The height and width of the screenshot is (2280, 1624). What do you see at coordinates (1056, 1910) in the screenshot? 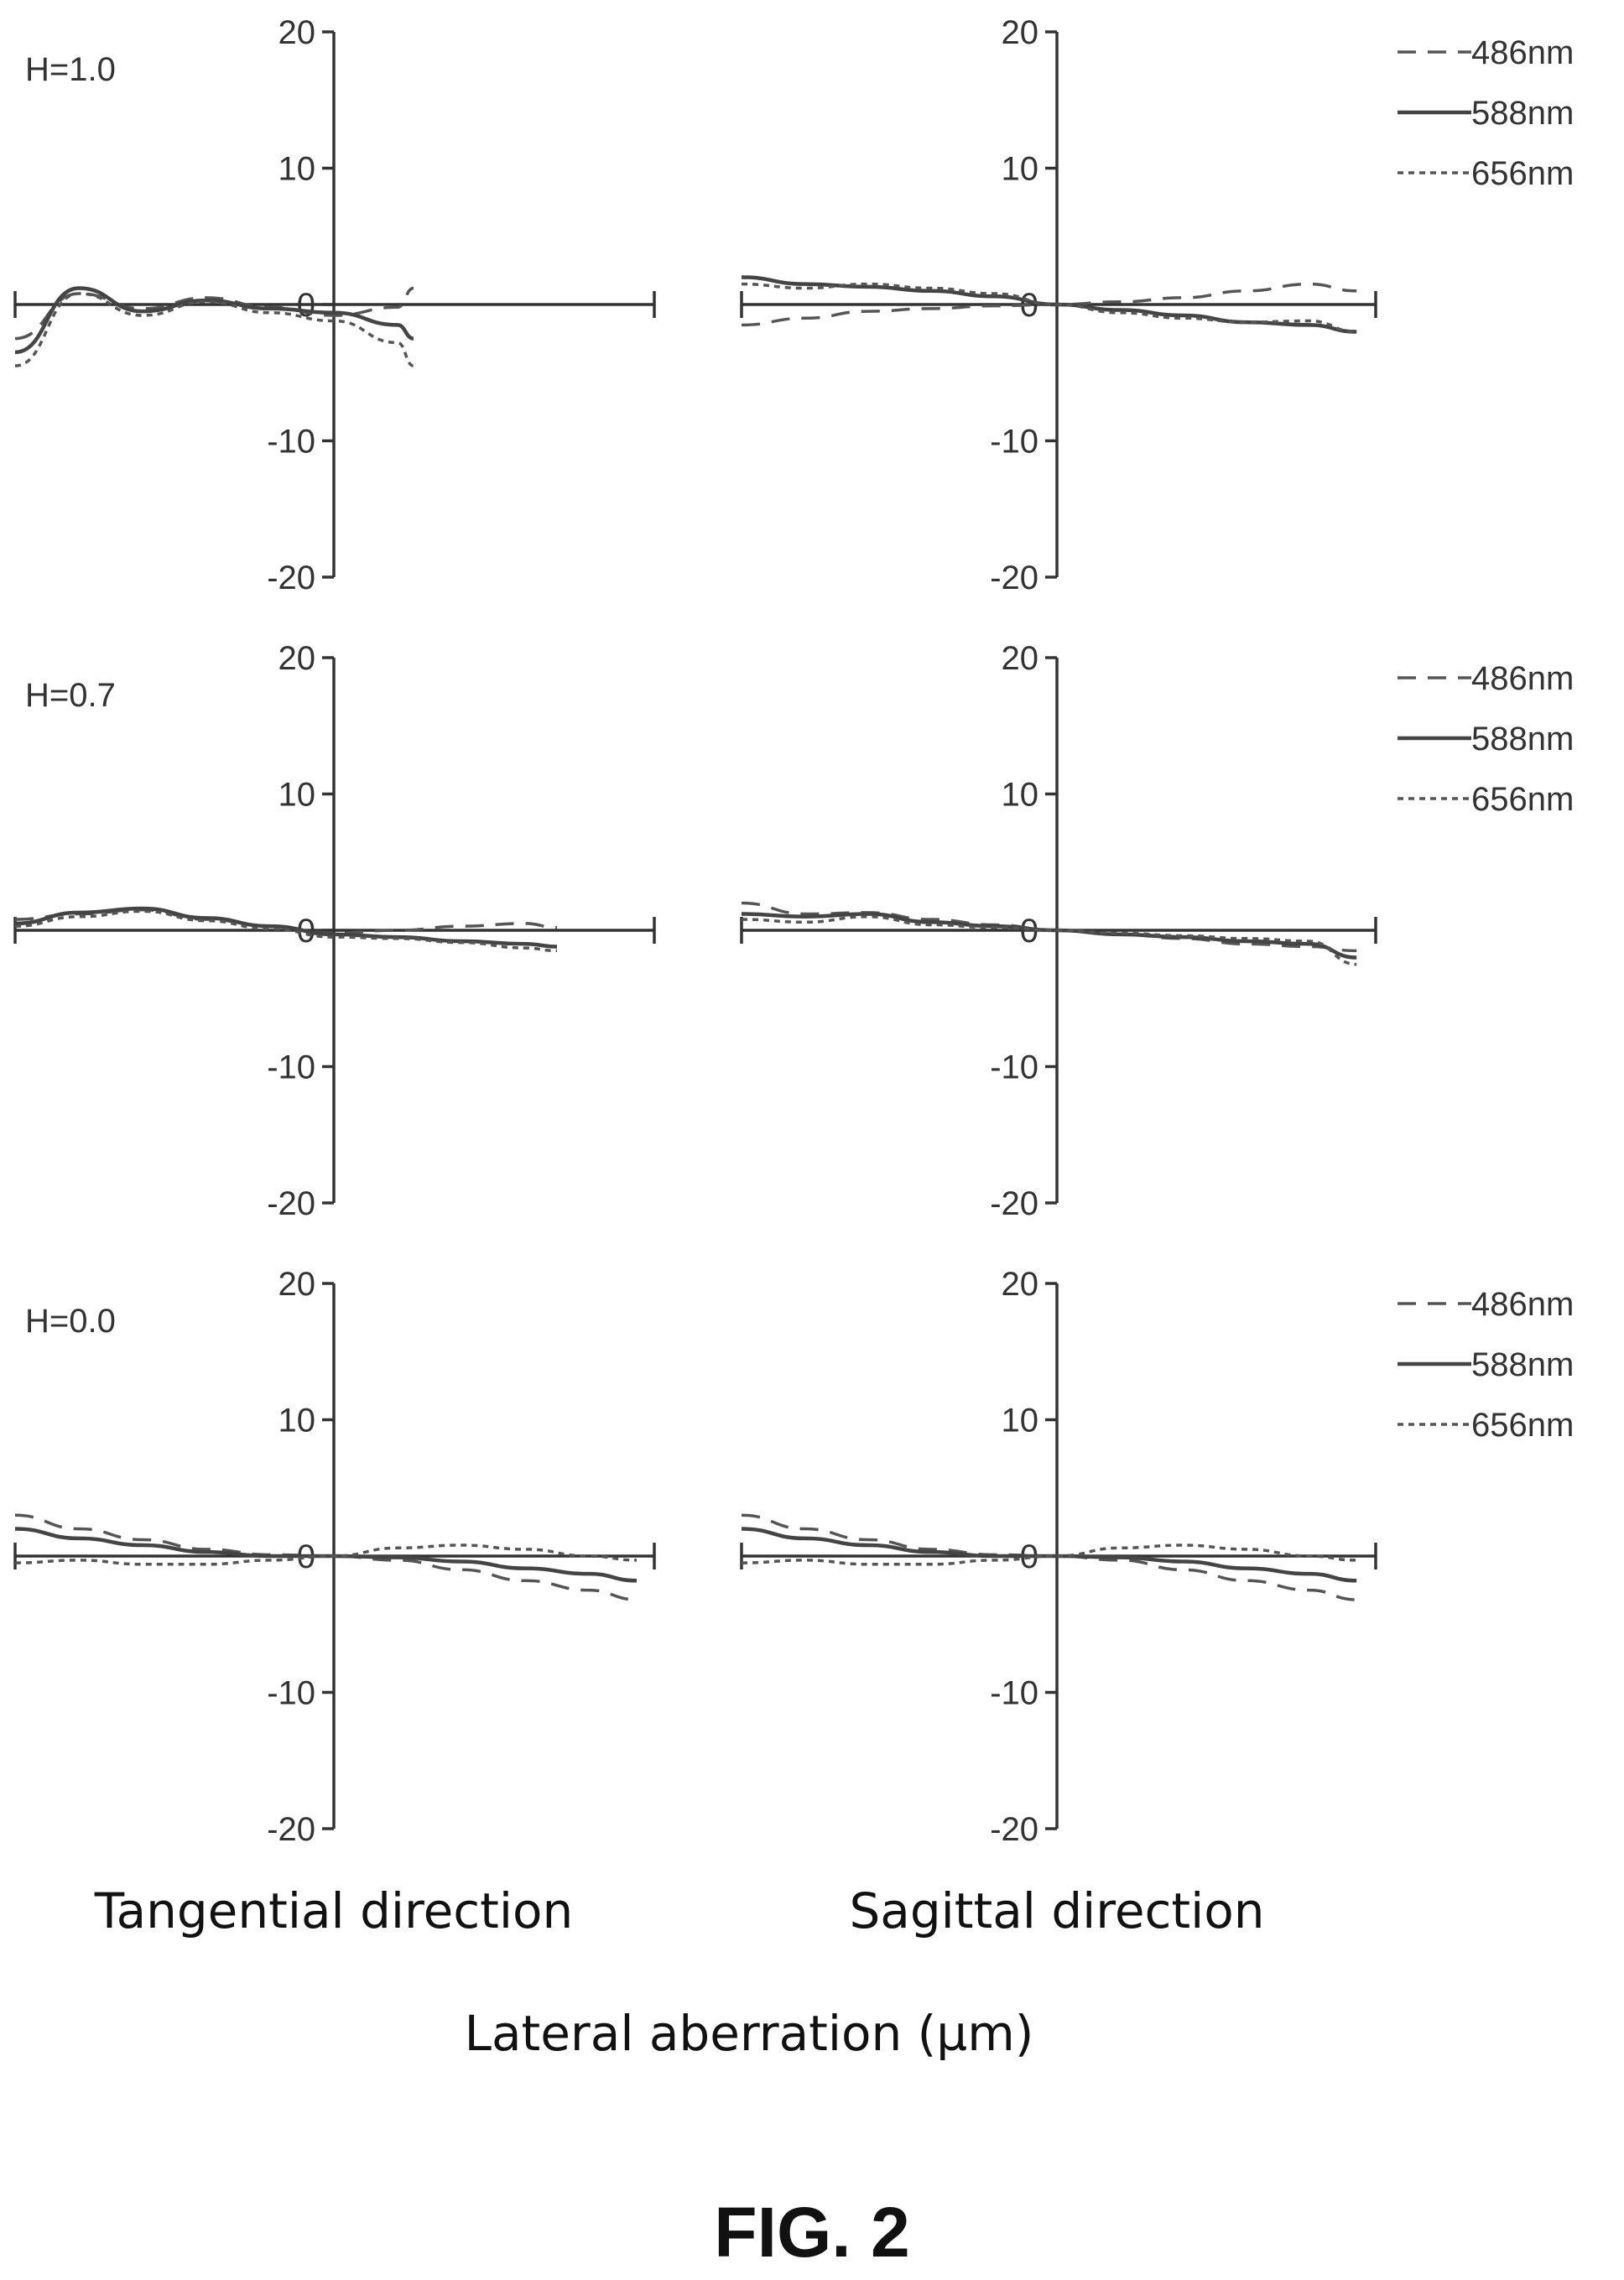
I see `col-title-sagittal: Sagittal direction` at bounding box center [1056, 1910].